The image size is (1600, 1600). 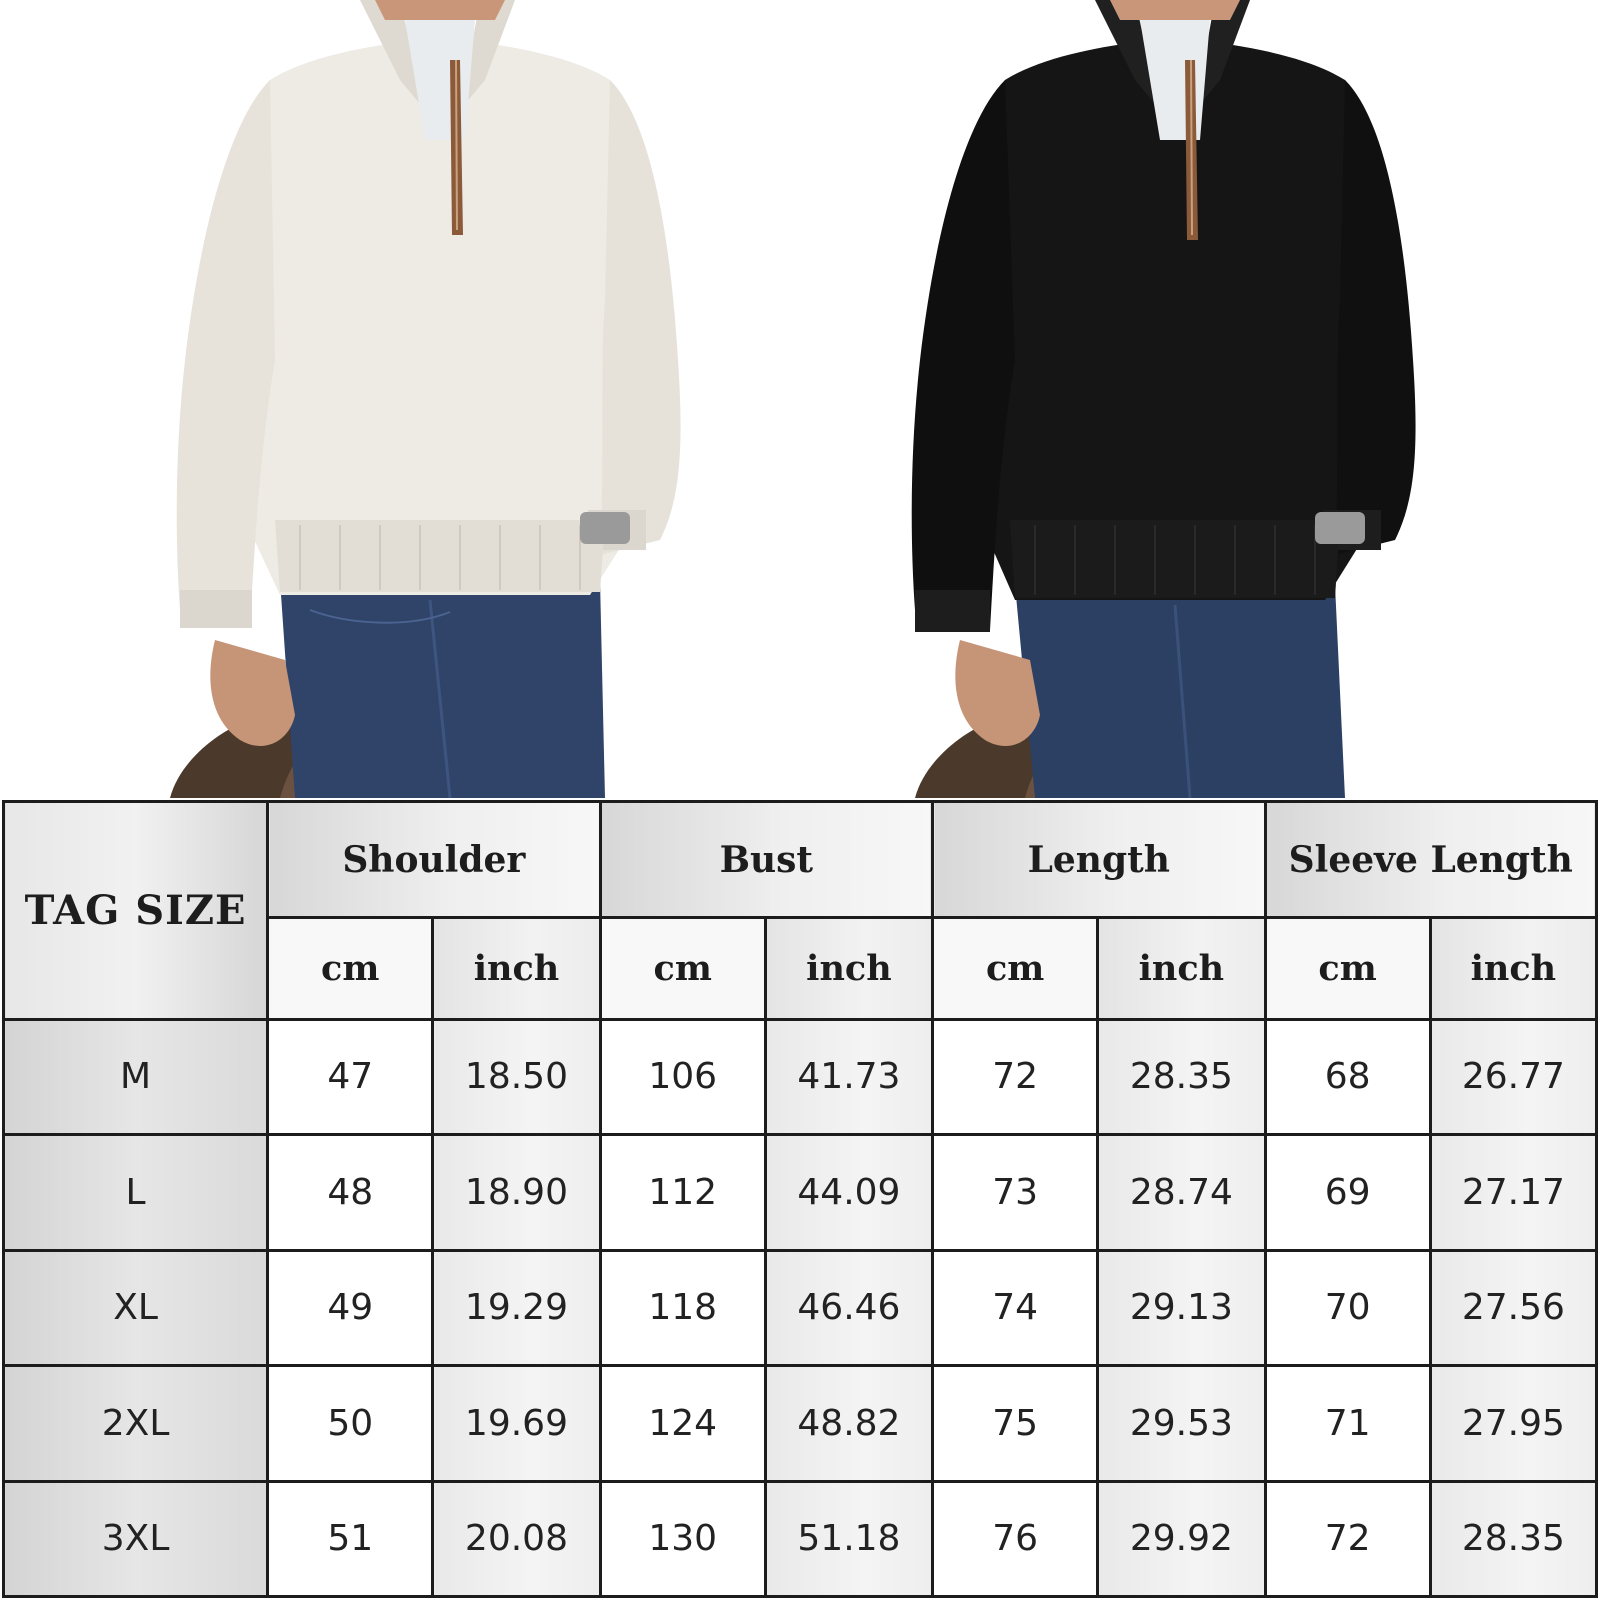 I want to click on bust-inch-cell: 44.09, so click(x=849, y=1192).